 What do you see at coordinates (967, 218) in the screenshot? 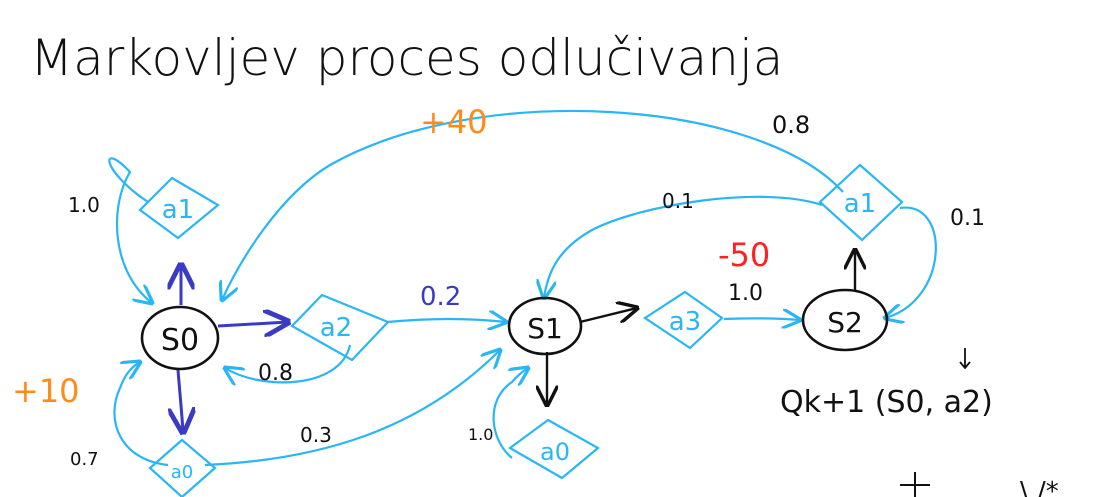
I see `prob-s2a1-s2: 0.1` at bounding box center [967, 218].